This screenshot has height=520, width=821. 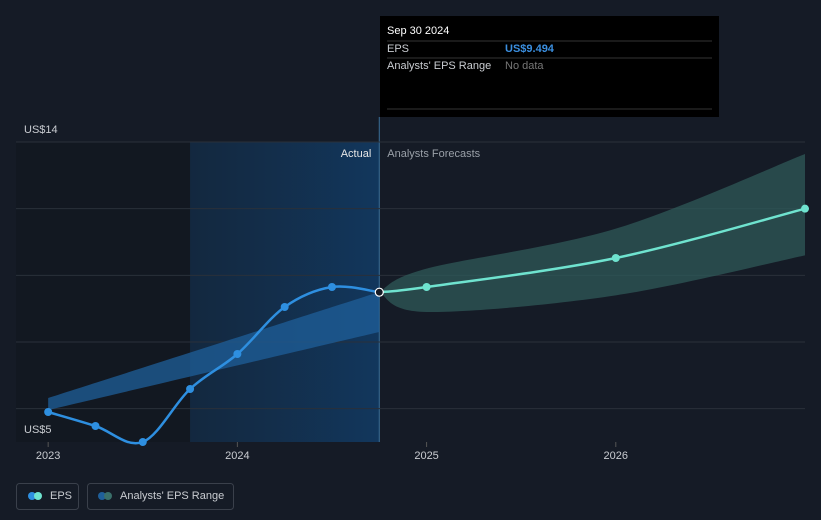 I want to click on tooltip, so click(x=549, y=66).